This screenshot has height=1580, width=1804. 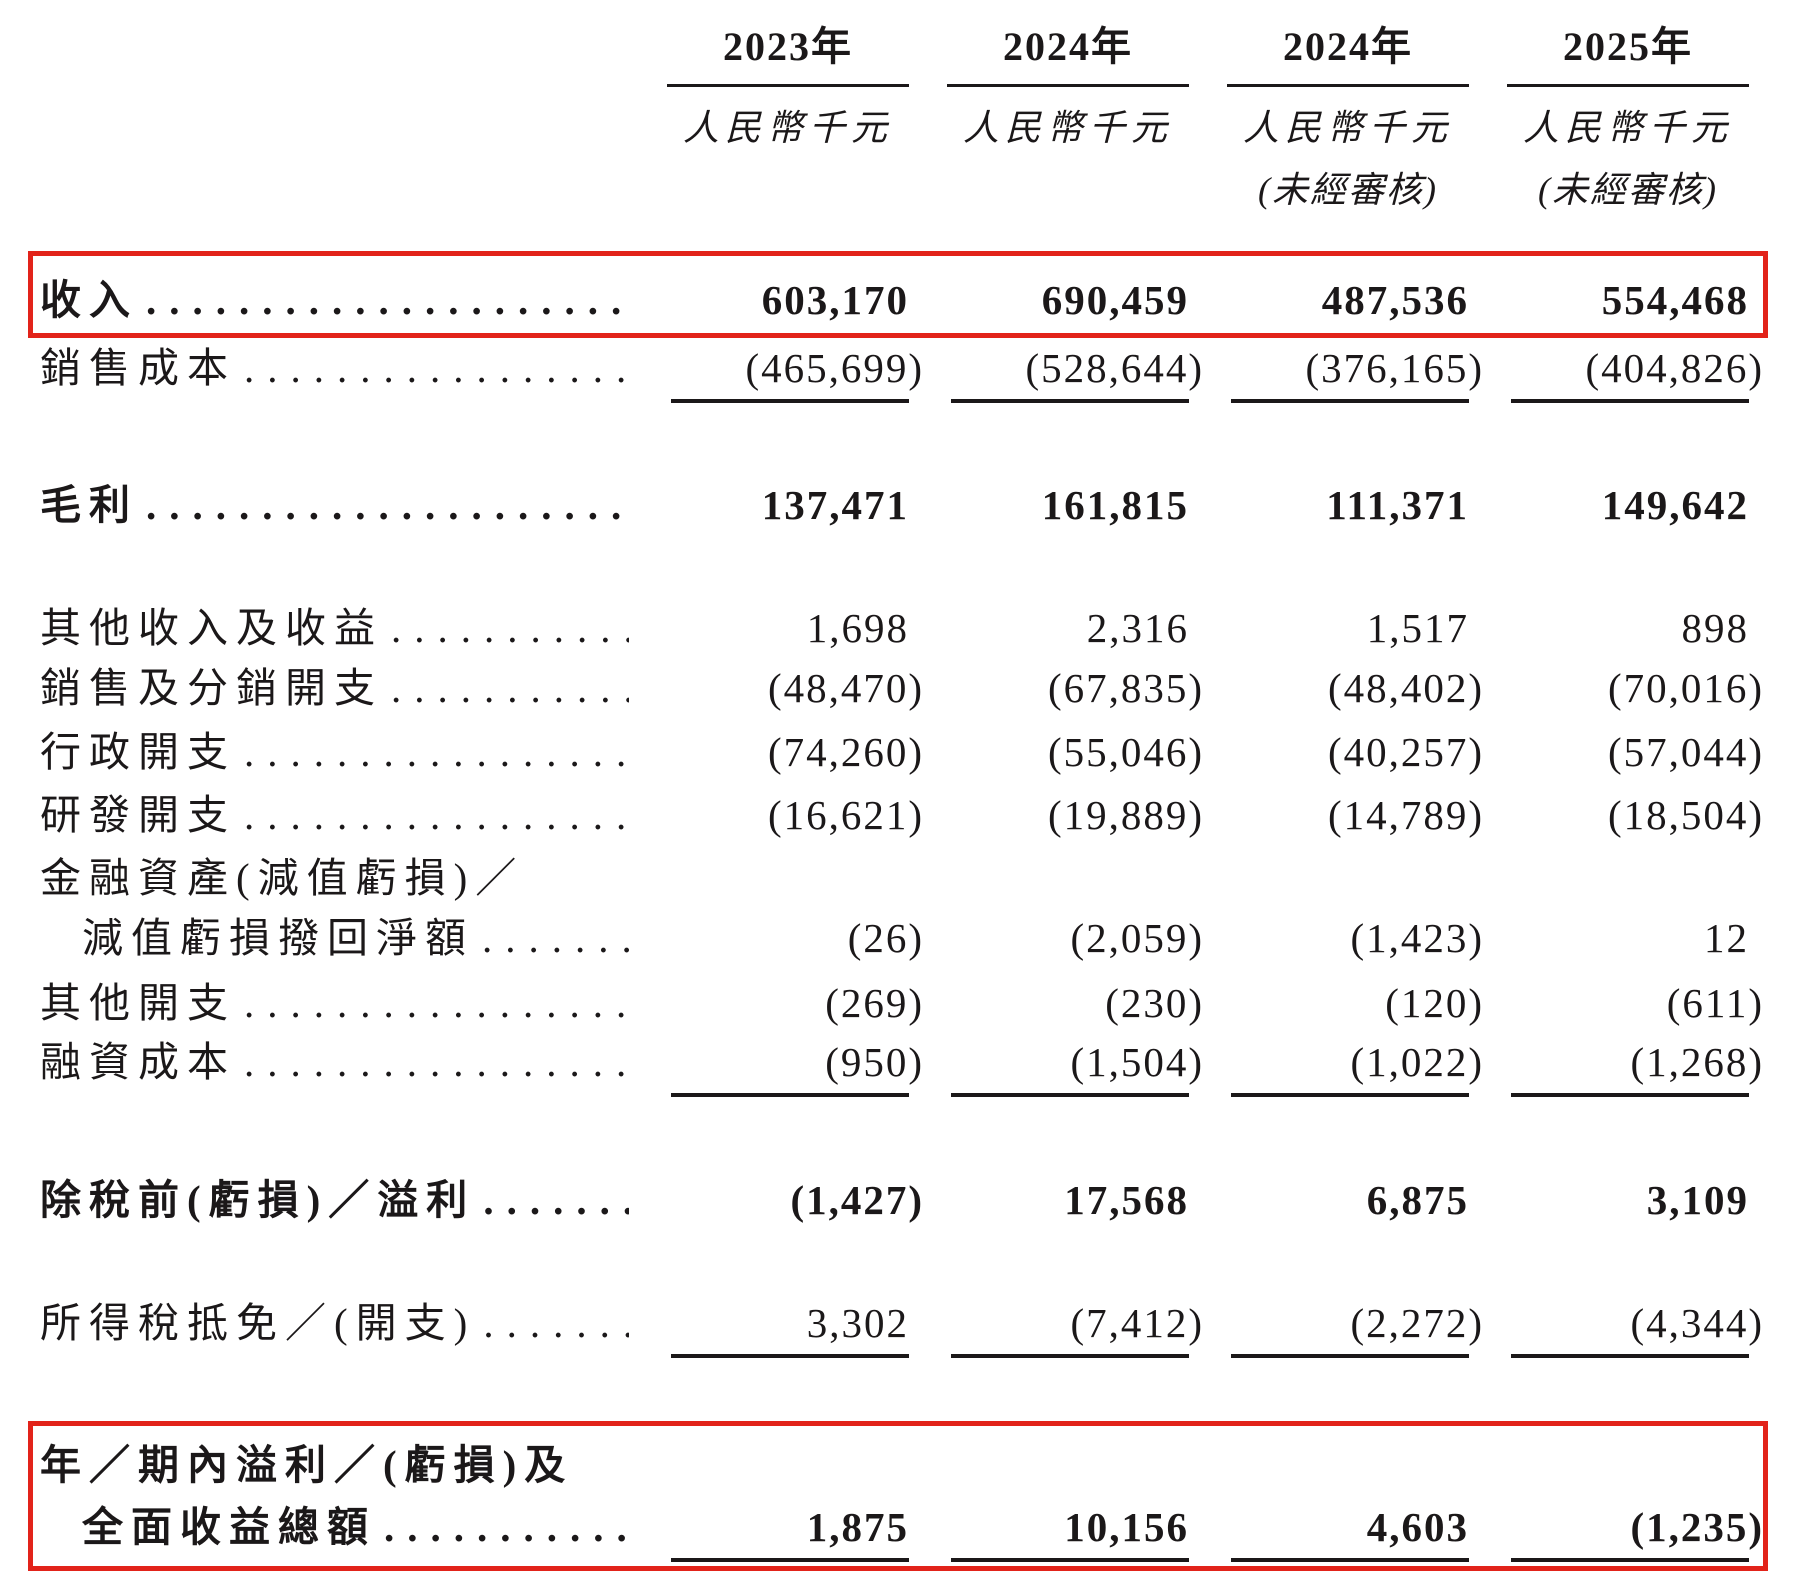 What do you see at coordinates (1329, 1533) in the screenshot?
I see `value-2024-unaudited: 4,603` at bounding box center [1329, 1533].